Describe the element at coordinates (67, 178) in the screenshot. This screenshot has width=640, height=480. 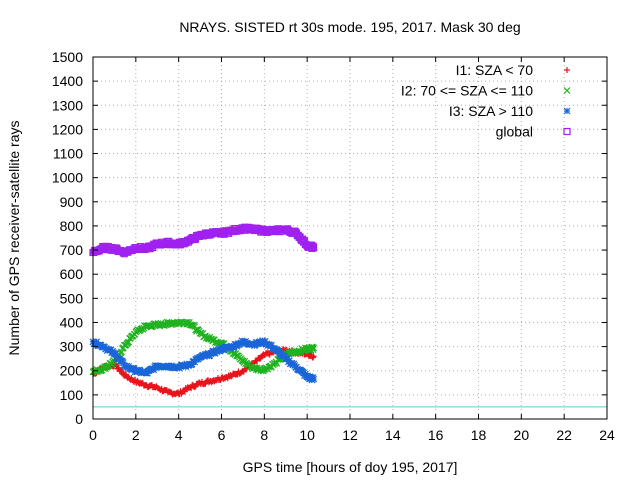
I see `y-tick-label: 1000` at that location.